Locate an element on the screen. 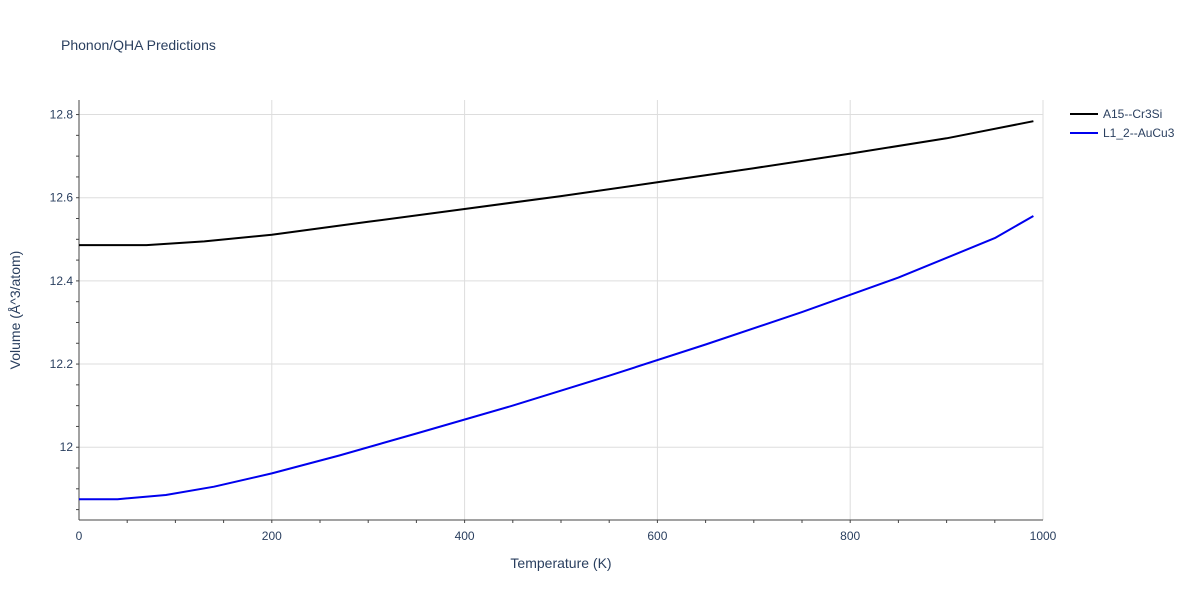  legend-label: L1_2--AuCu3 is located at coordinates (1139, 133).